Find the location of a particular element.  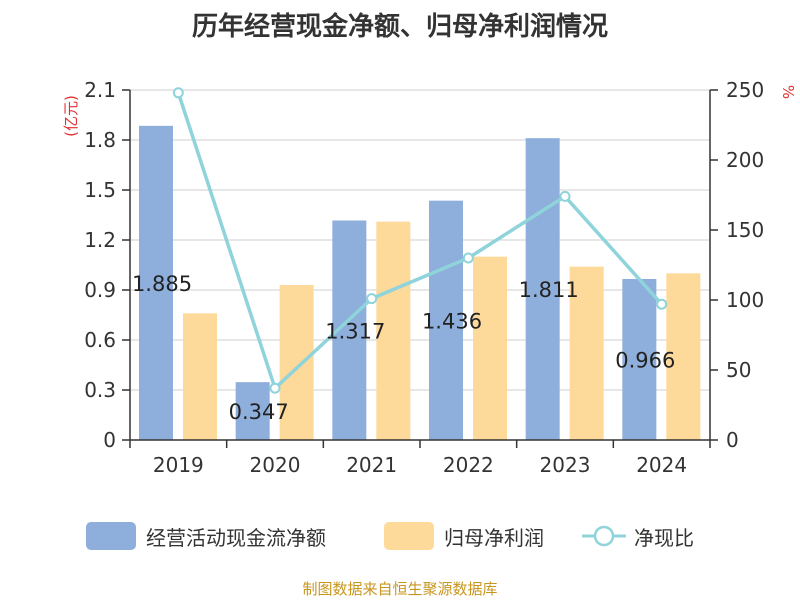

y-tick-label: 2.1 is located at coordinates (100, 90).